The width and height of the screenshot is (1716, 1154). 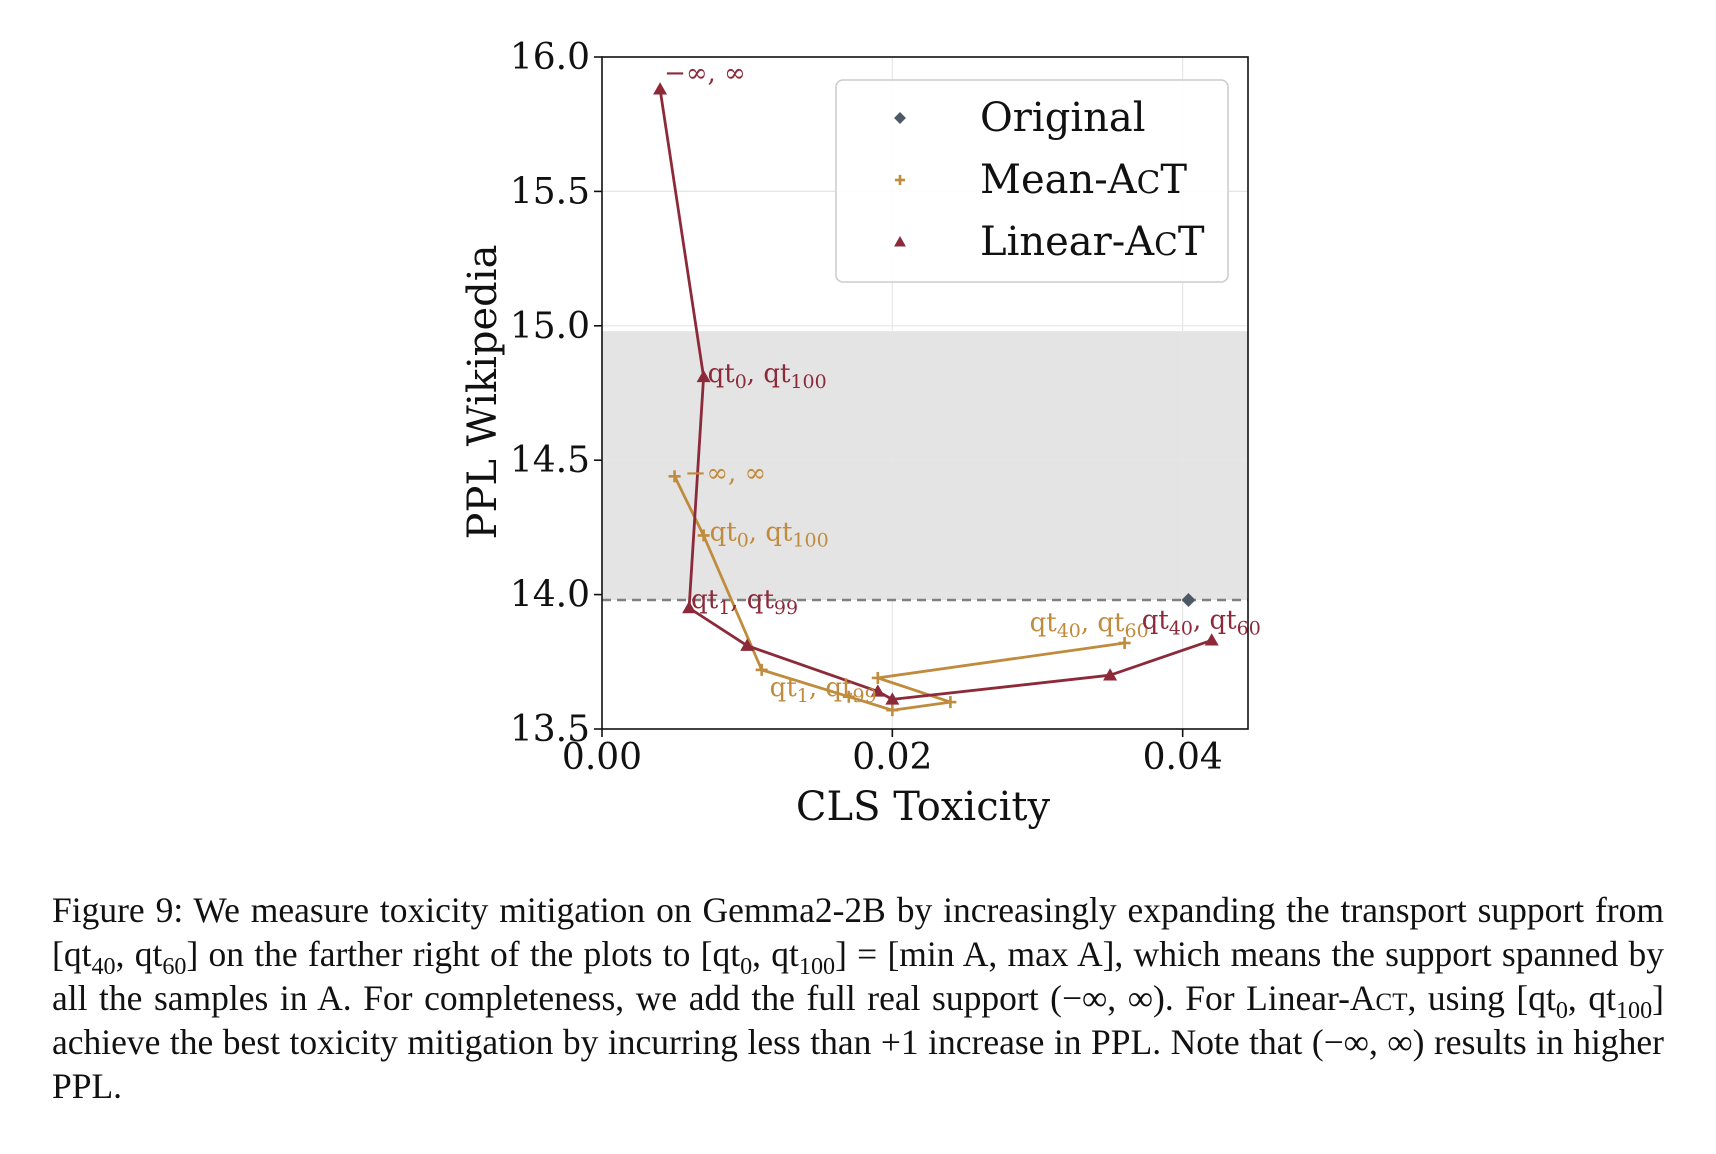 I want to click on shaded-band, so click(x=925, y=465).